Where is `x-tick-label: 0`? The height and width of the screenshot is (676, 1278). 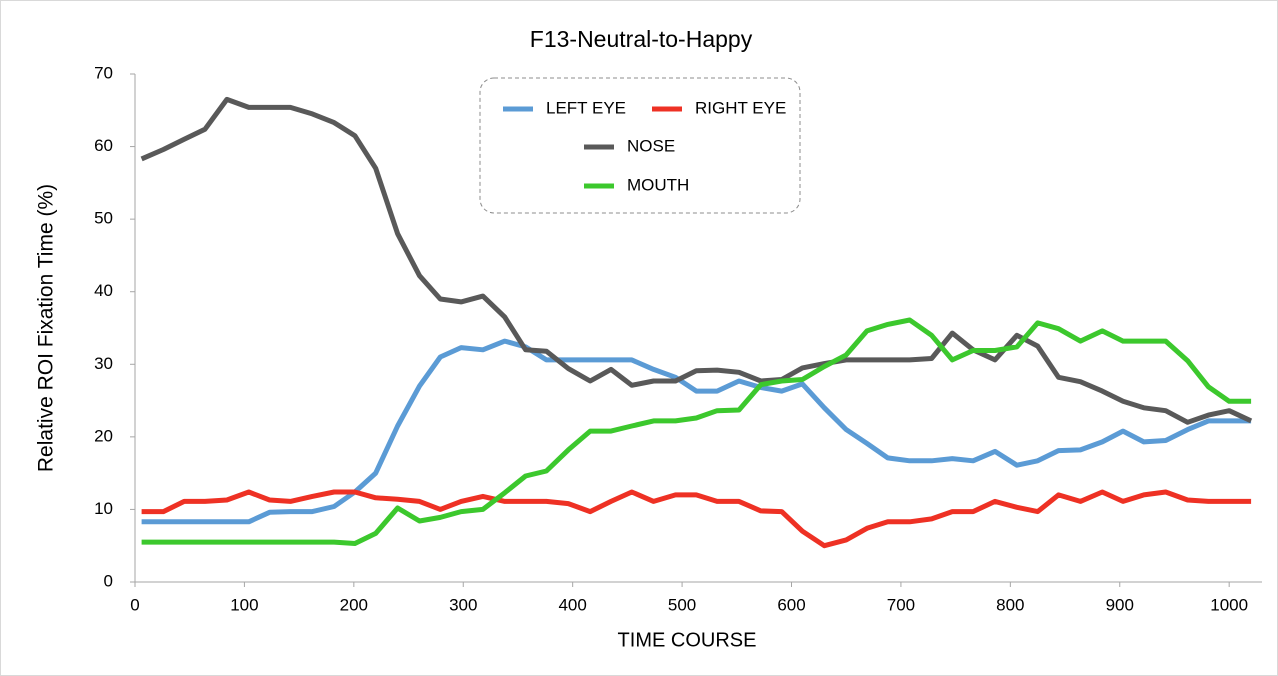 x-tick-label: 0 is located at coordinates (134, 604).